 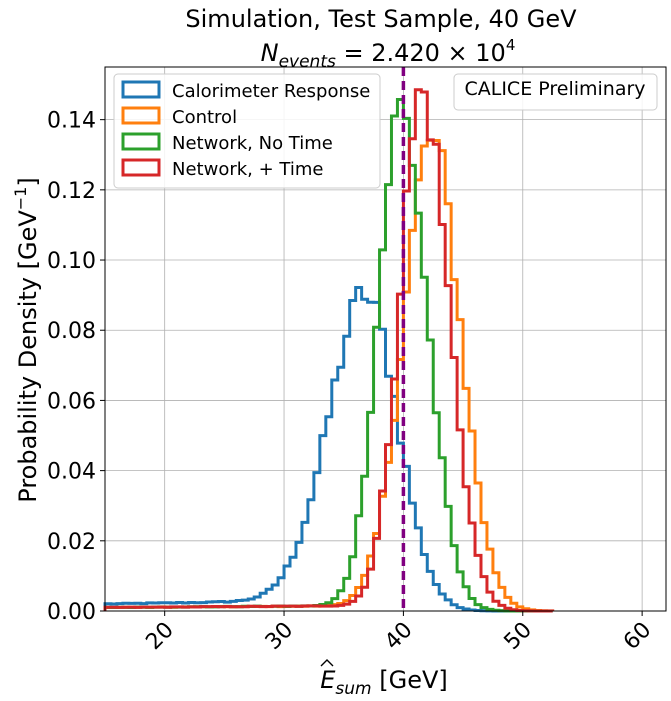 I want to click on legend-box, so click(x=247, y=131).